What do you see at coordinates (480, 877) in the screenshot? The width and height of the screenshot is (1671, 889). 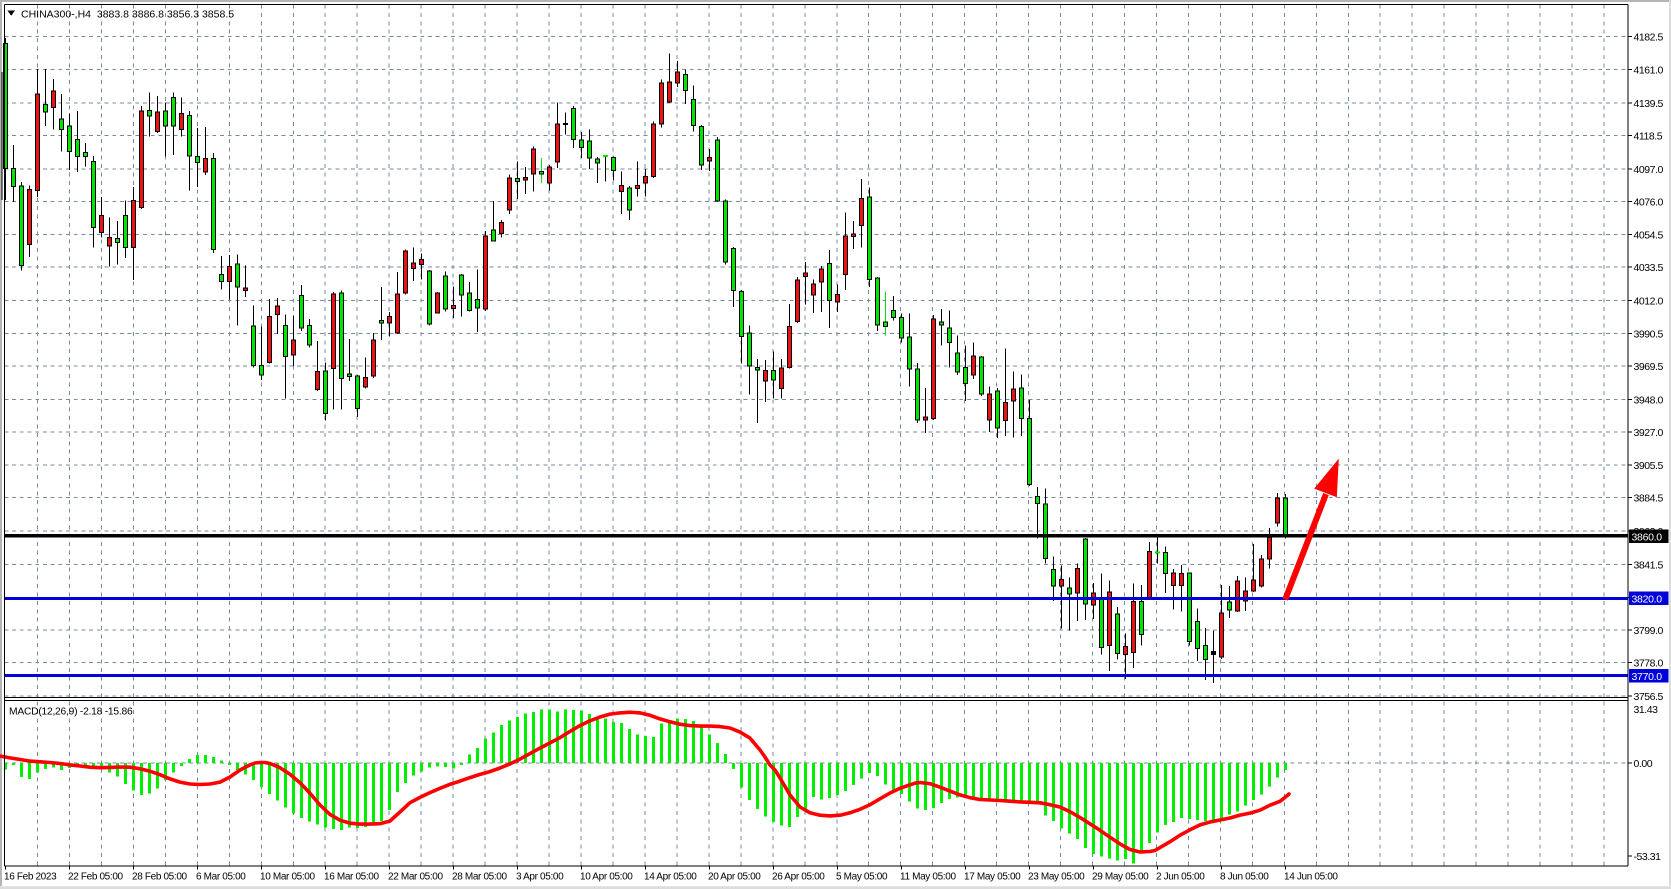 I see `svg-text: 28 Mar 05:00` at bounding box center [480, 877].